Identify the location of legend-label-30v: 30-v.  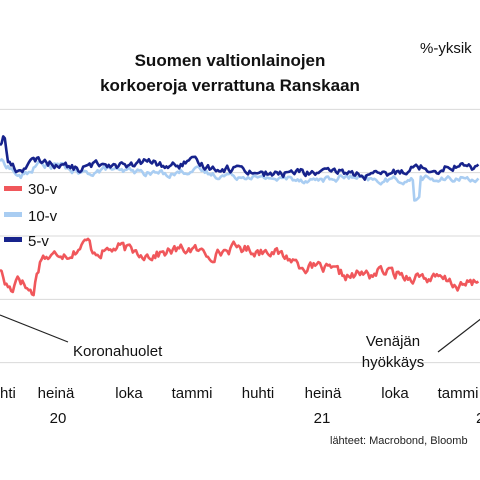
(43, 189).